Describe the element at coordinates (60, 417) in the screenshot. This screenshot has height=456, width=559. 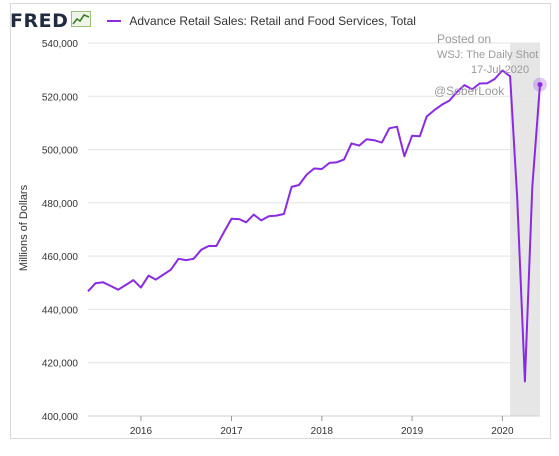
I see `y-tick-label: 400,000` at that location.